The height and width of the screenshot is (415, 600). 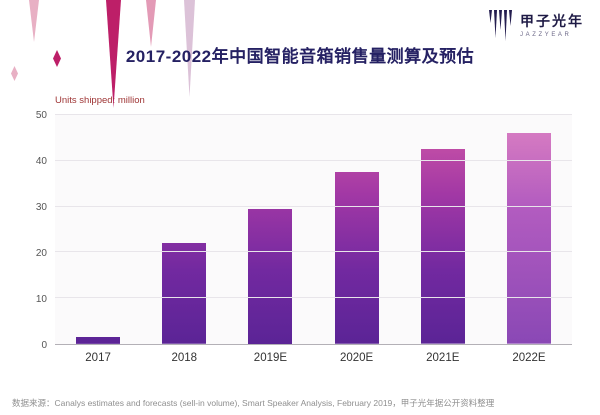 I want to click on brand-text: 甲子光年 JAZZYEAR, so click(x=552, y=25).